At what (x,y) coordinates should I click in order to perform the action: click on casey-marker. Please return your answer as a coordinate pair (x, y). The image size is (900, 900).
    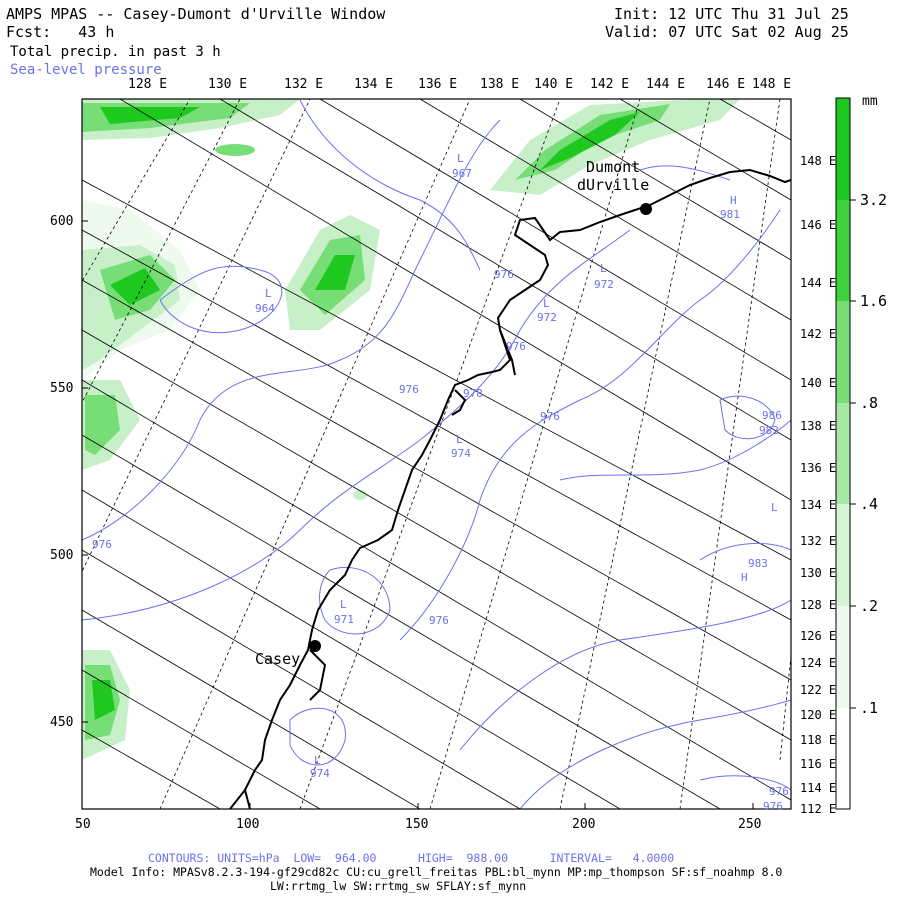
    Looking at the image, I should click on (315, 646).